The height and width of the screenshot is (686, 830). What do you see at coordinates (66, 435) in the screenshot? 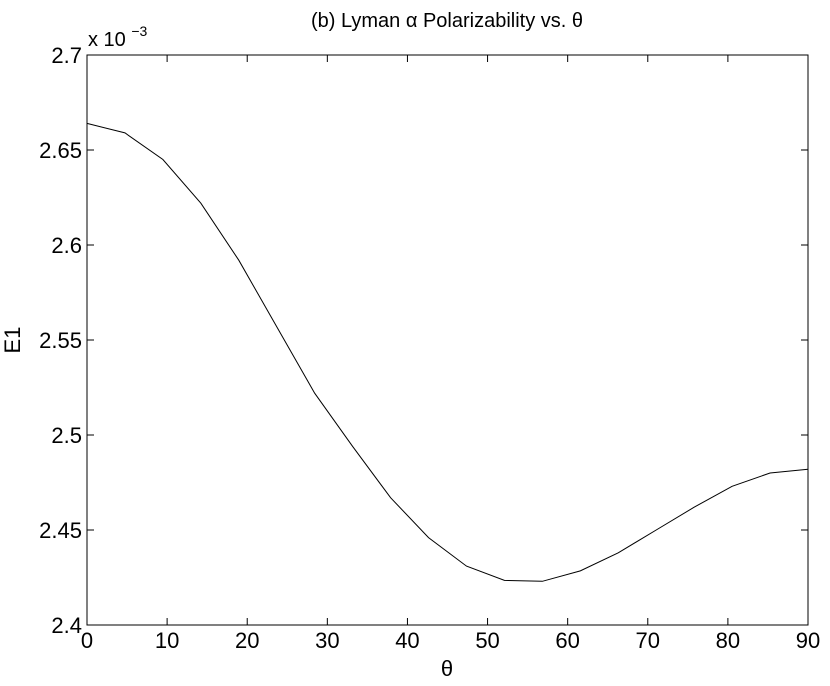
I see `y-tick-label: 2.5` at bounding box center [66, 435].